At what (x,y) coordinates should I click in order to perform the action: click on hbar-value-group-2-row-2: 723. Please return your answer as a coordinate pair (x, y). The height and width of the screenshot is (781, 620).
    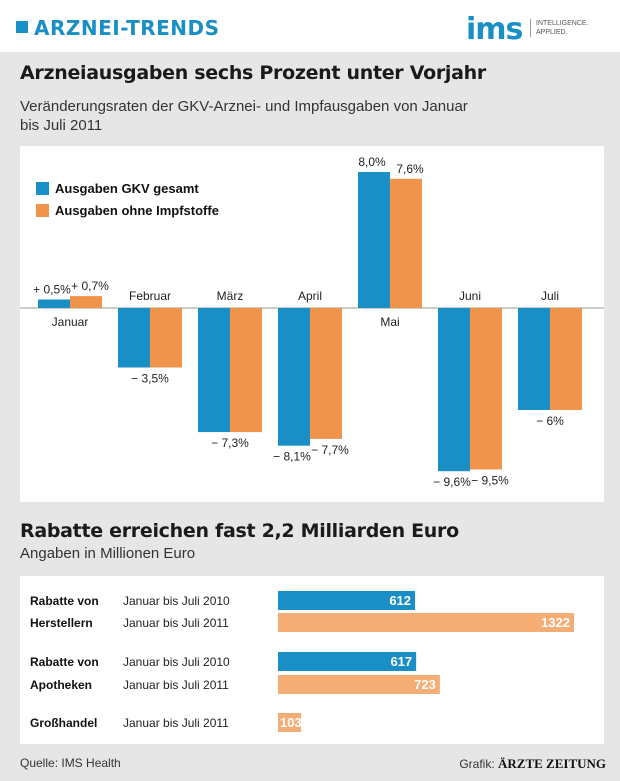
    Looking at the image, I should click on (425, 684).